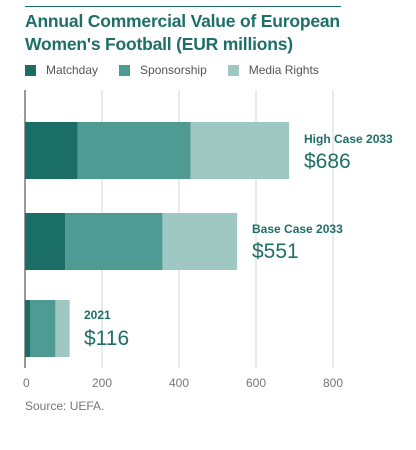 The width and height of the screenshot is (416, 450). Describe the element at coordinates (183, 6) in the screenshot. I see `title-rule` at that location.